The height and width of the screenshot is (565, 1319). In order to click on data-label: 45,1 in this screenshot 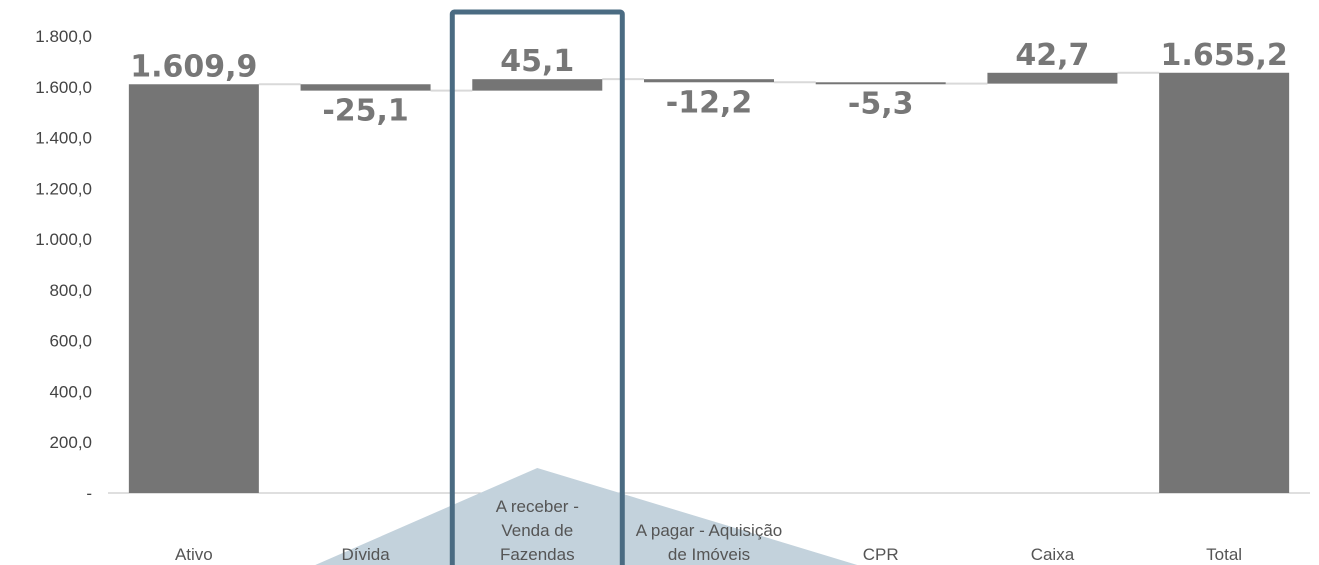, I will do `click(537, 61)`.